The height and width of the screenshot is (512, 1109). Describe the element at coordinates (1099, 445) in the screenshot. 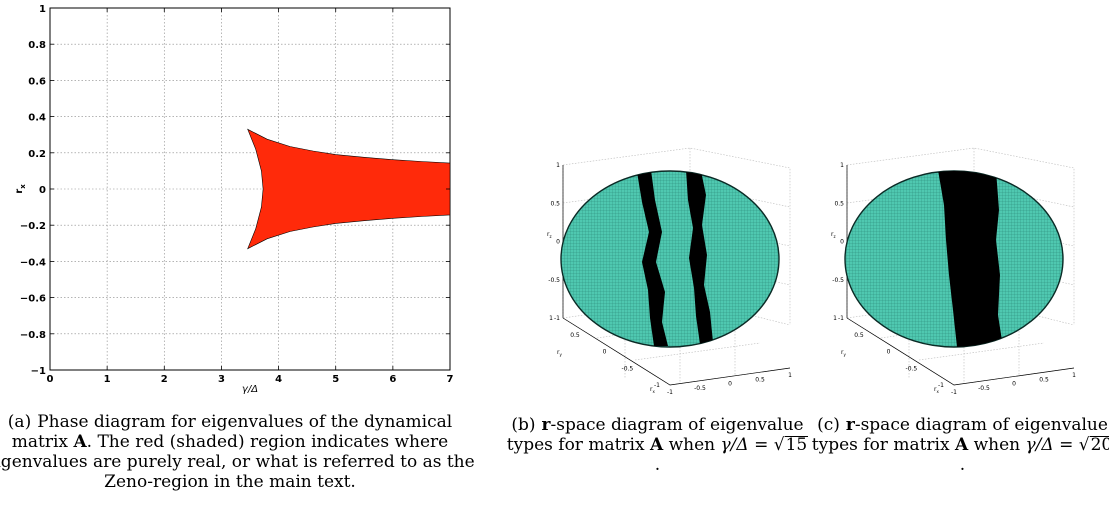

I see `caption-sqrt: 20` at that location.